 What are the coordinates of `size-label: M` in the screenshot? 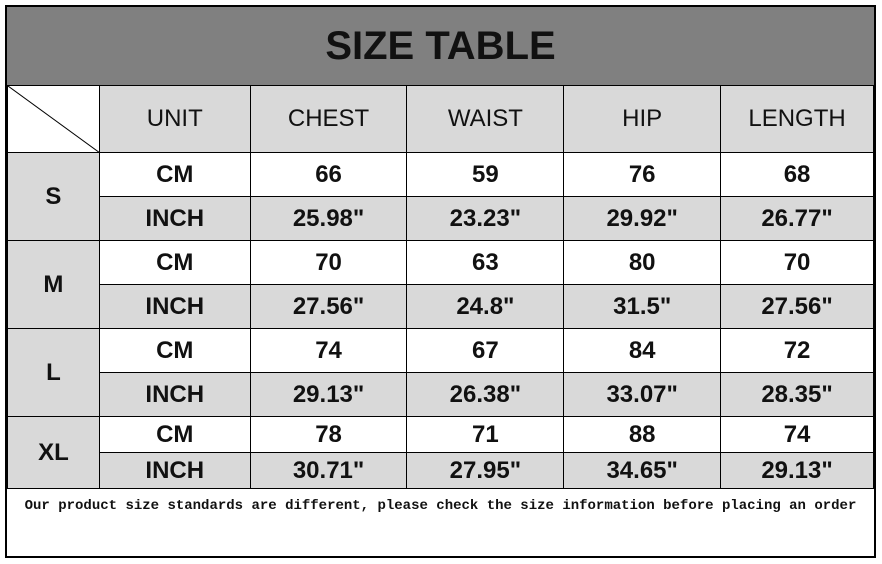 It's located at (53, 284).